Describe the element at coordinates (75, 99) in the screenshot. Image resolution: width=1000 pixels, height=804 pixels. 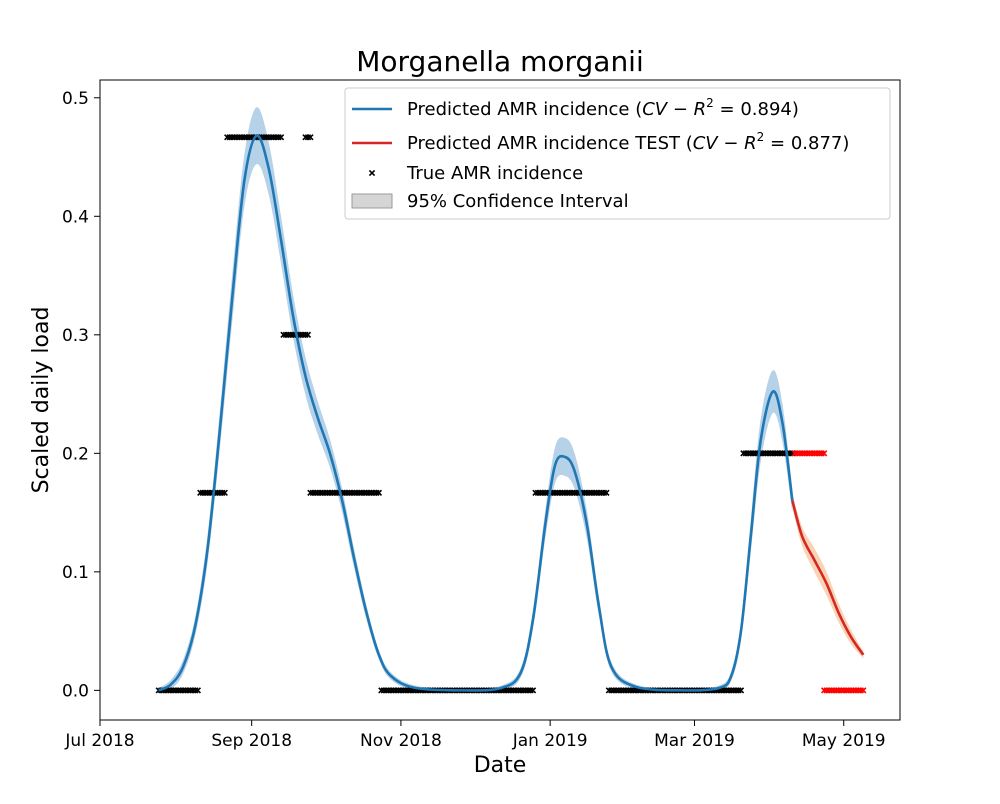
I see `y-tick-label: 0.5` at that location.